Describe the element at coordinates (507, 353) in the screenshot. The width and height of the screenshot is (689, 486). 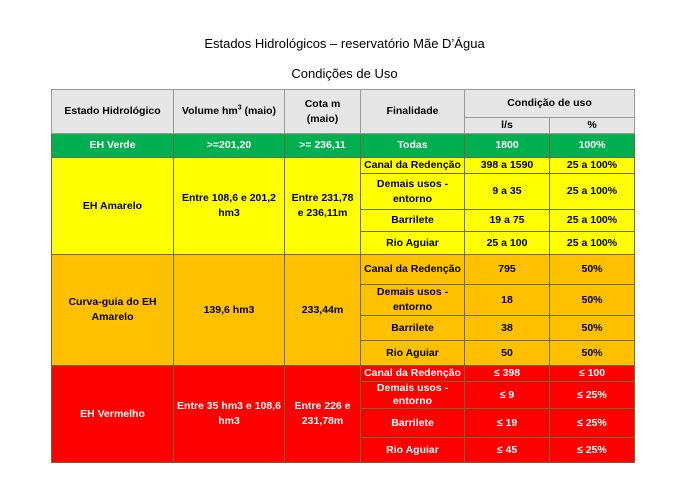
I see `ls-cell: 50` at that location.